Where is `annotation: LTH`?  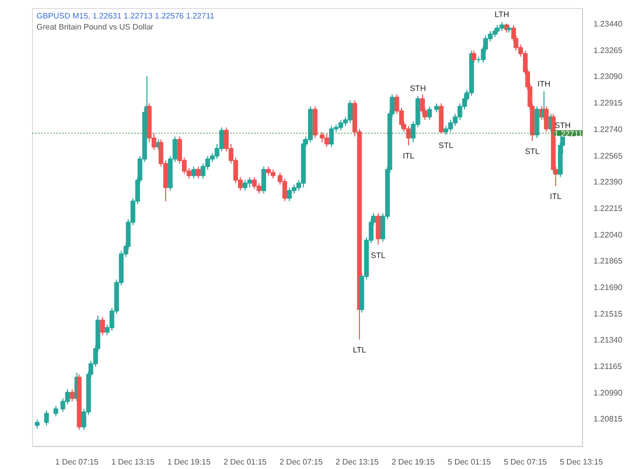
annotation: LTH is located at coordinates (502, 15).